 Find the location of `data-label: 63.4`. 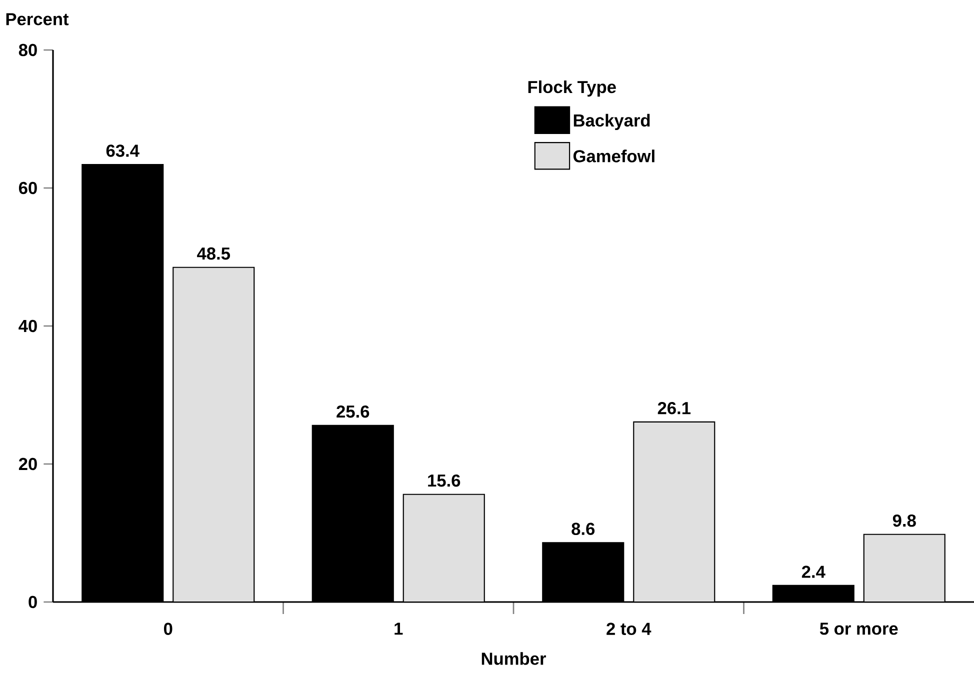

data-label: 63.4 is located at coordinates (123, 150).